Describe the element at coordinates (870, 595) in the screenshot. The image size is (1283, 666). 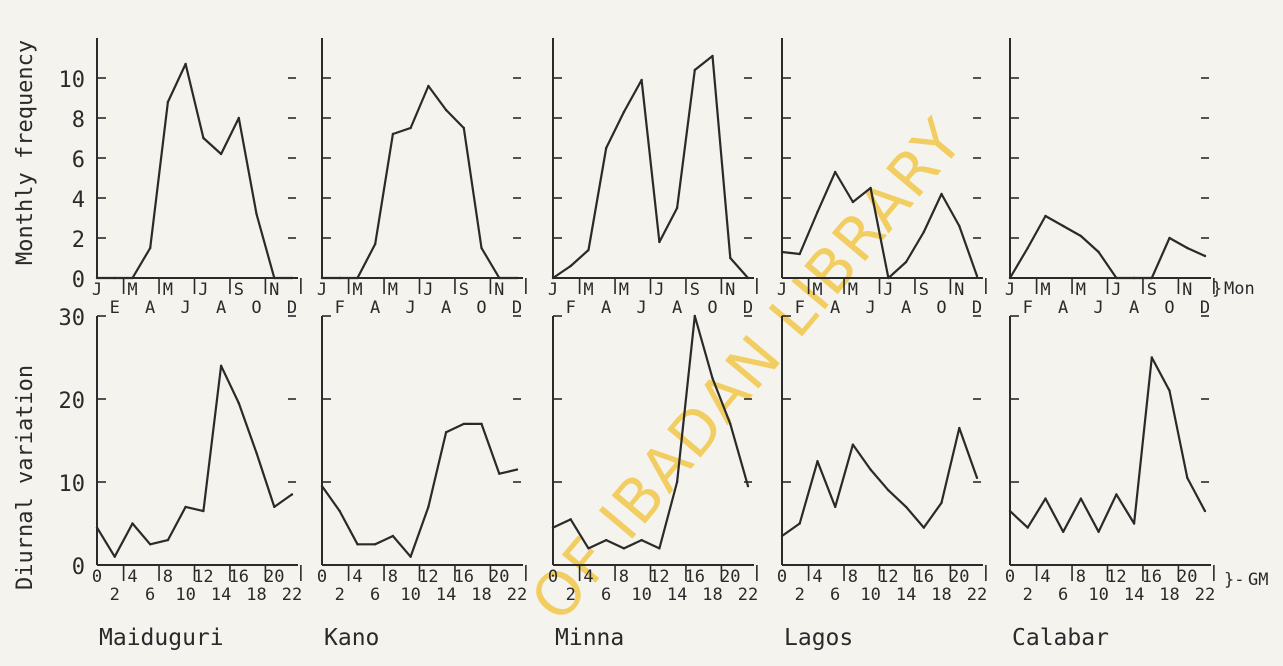
I see `x-tick-label: 10` at that location.